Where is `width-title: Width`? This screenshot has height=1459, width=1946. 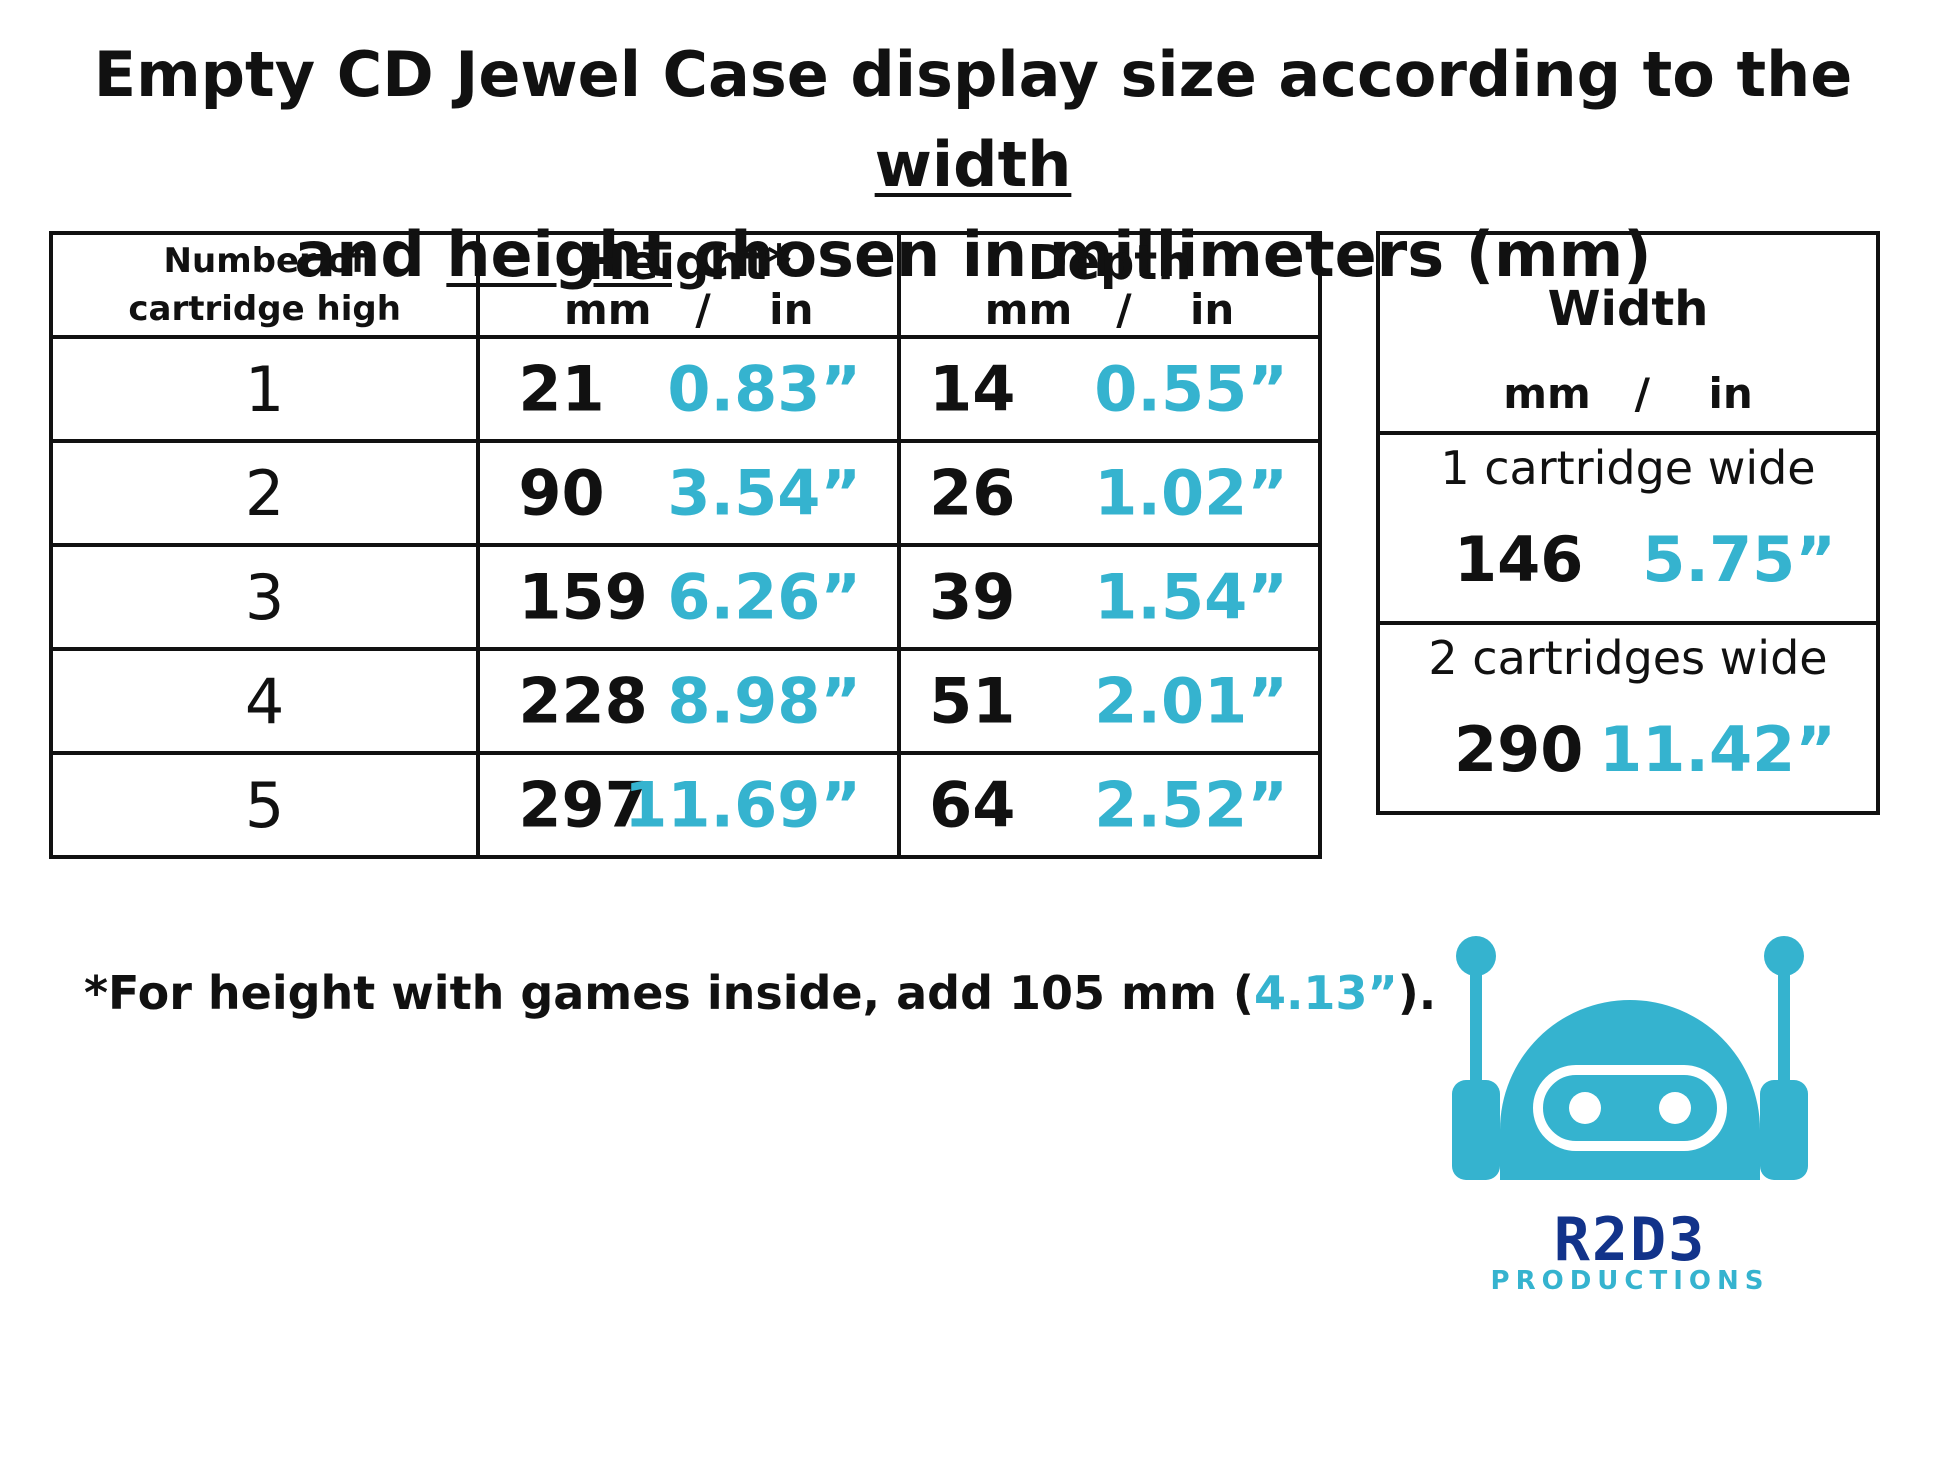 width-title: Width is located at coordinates (1628, 309).